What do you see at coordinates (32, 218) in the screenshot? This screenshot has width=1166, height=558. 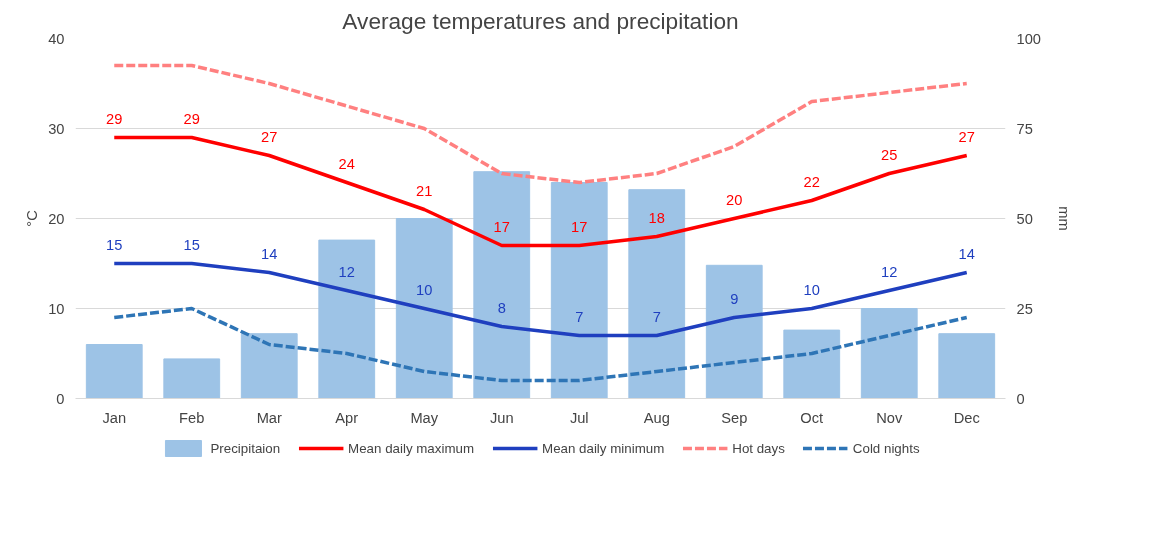 I see `y-axis-title: °C` at bounding box center [32, 218].